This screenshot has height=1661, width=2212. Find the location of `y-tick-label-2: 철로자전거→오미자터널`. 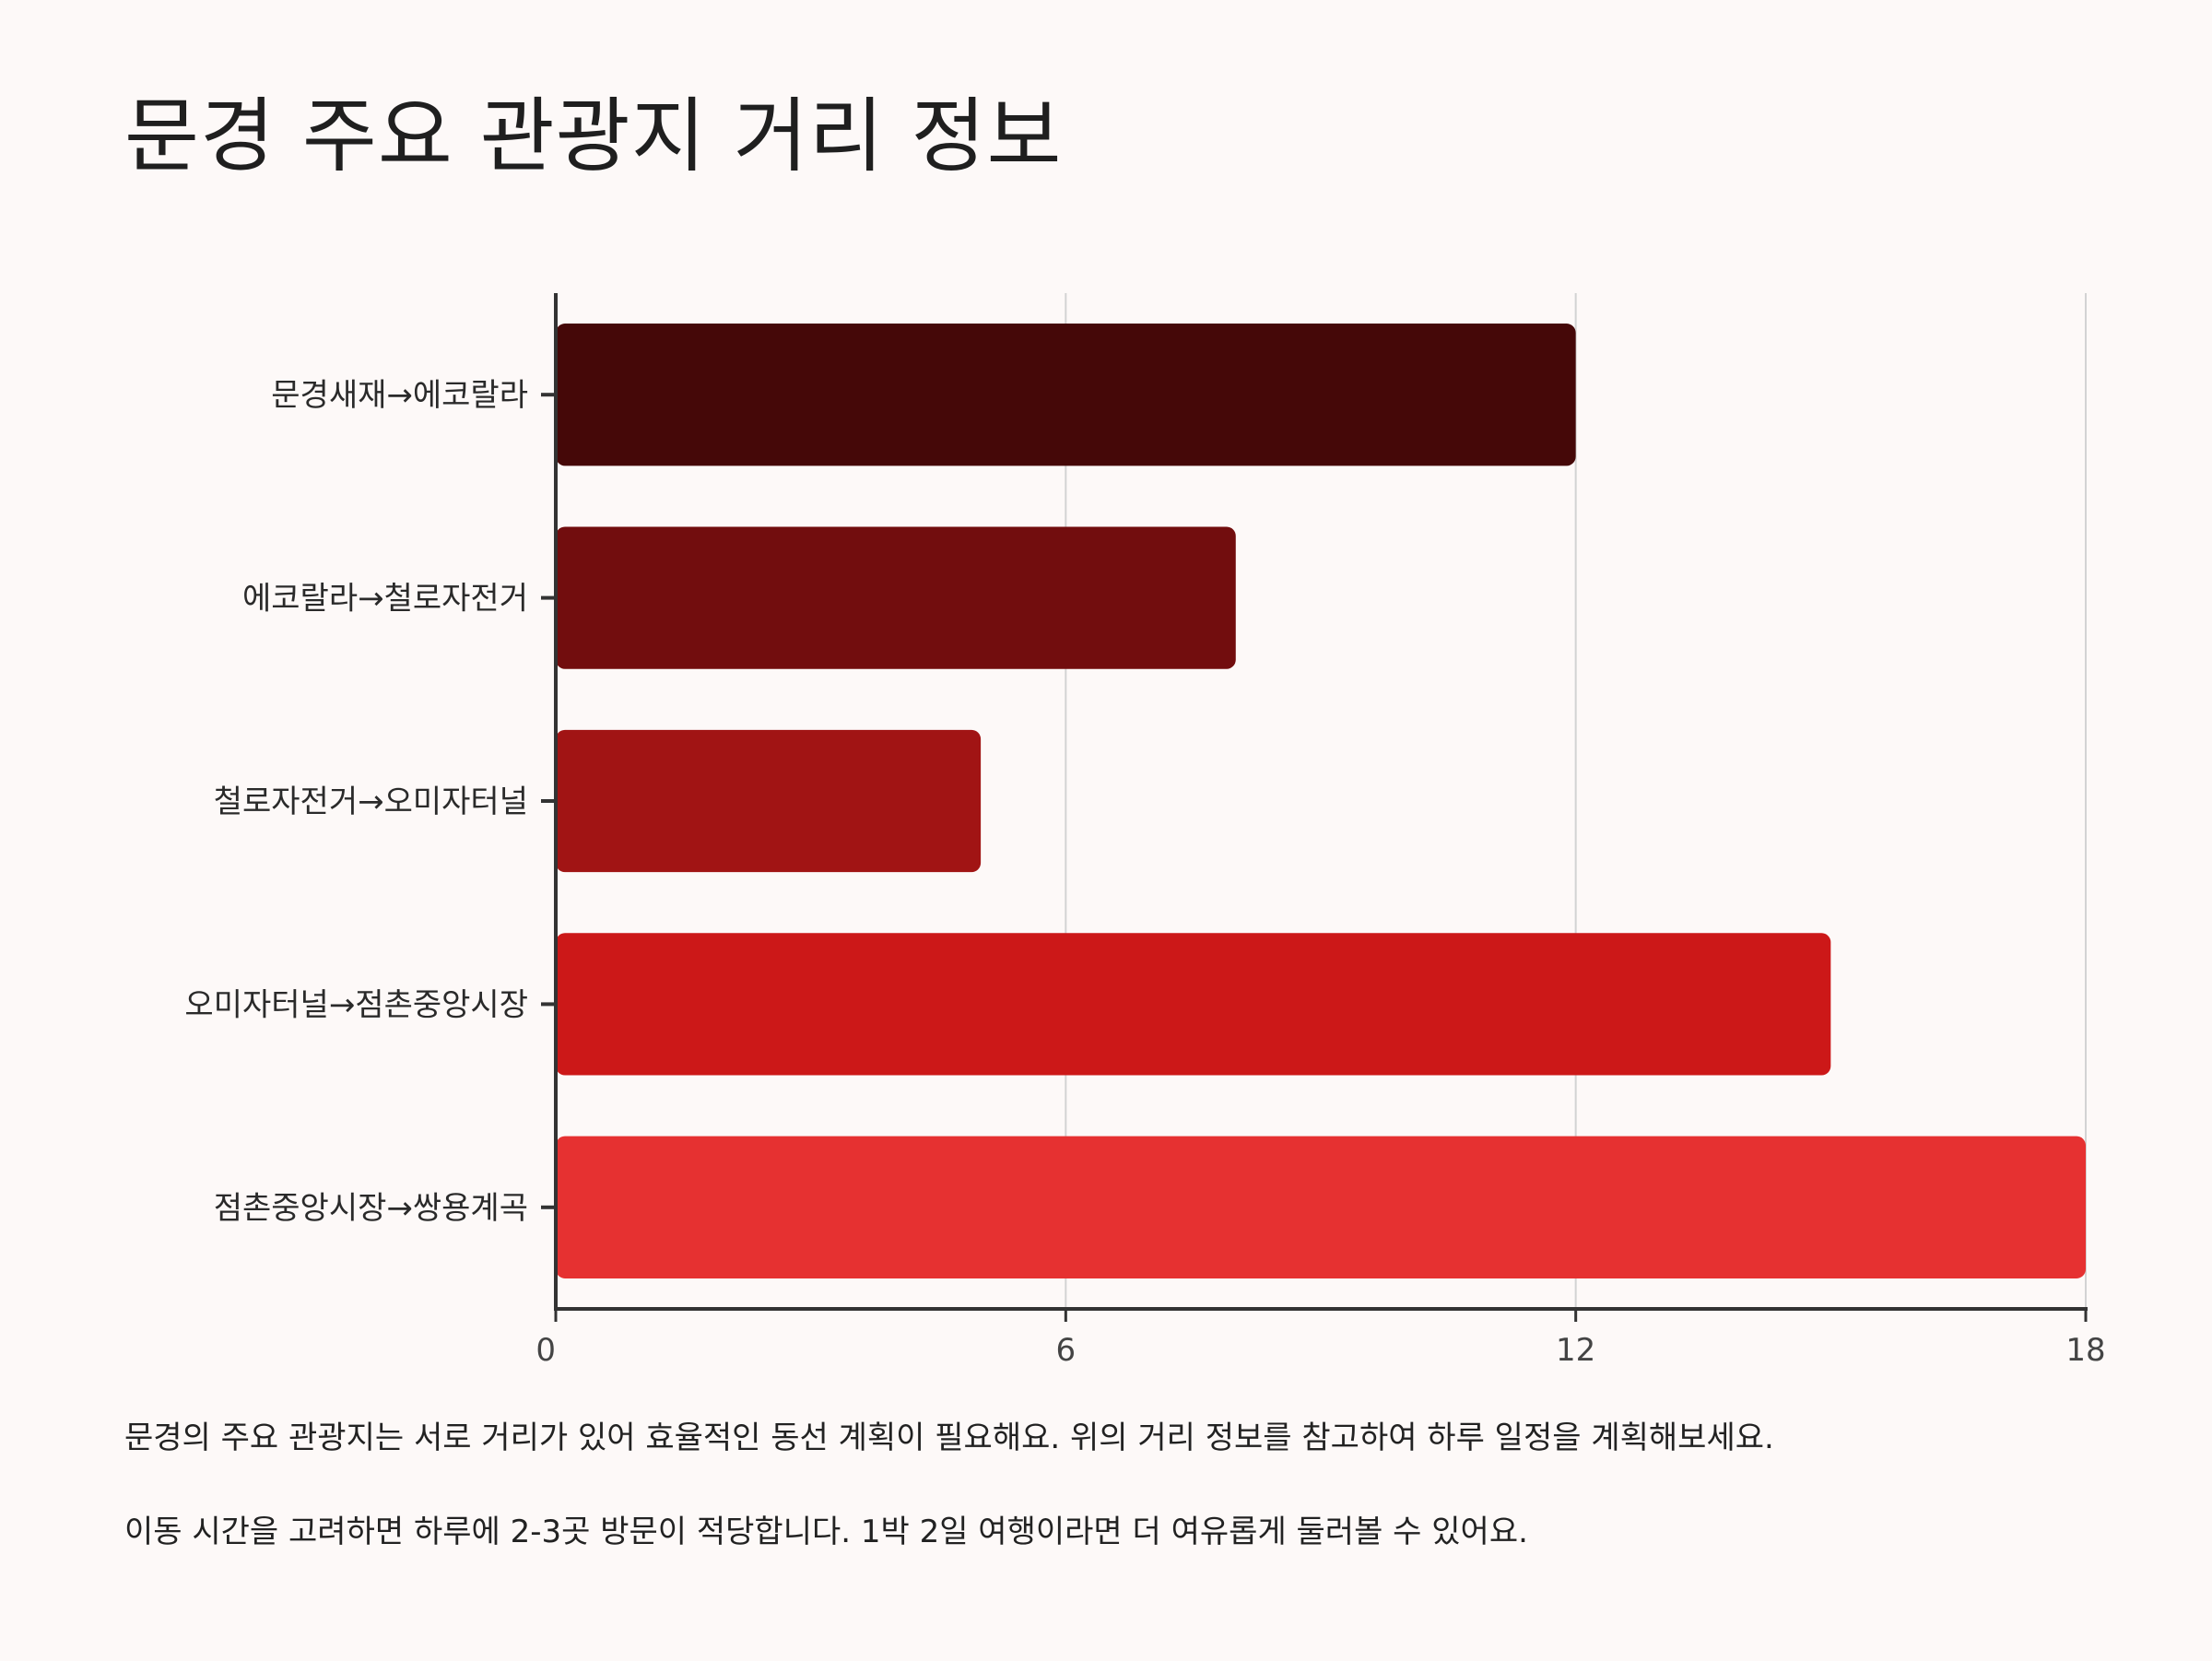

y-tick-label-2: 철로자전거→오미자터널 is located at coordinates (371, 802).